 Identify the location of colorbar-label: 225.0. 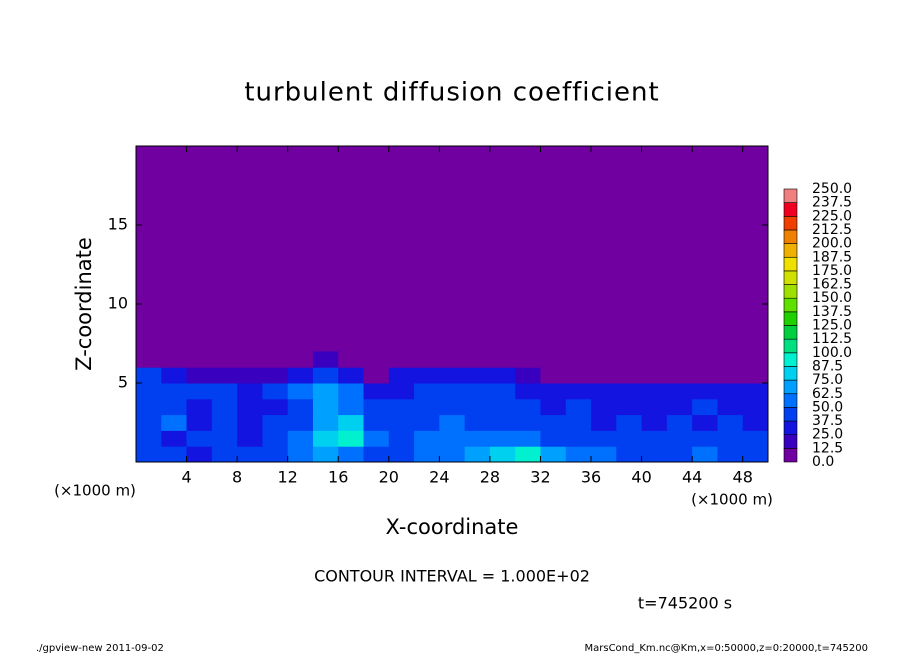
(832, 216).